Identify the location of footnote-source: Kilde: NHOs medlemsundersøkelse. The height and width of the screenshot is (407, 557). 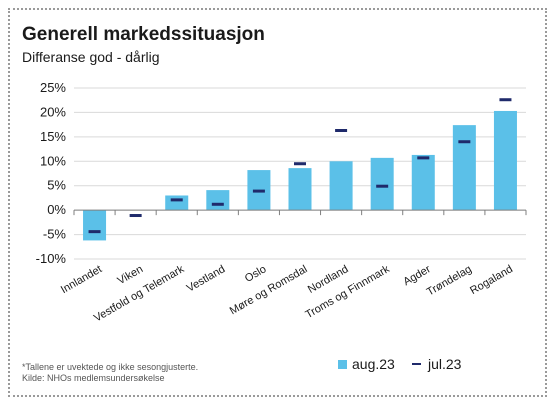
(93, 378).